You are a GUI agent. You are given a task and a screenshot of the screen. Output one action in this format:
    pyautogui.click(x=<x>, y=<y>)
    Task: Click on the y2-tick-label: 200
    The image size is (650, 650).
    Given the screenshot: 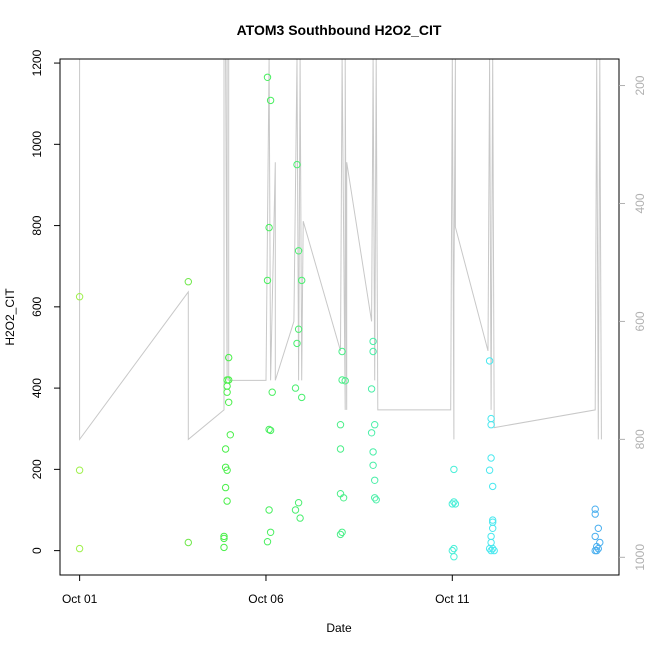 What is the action you would take?
    pyautogui.click(x=640, y=85)
    